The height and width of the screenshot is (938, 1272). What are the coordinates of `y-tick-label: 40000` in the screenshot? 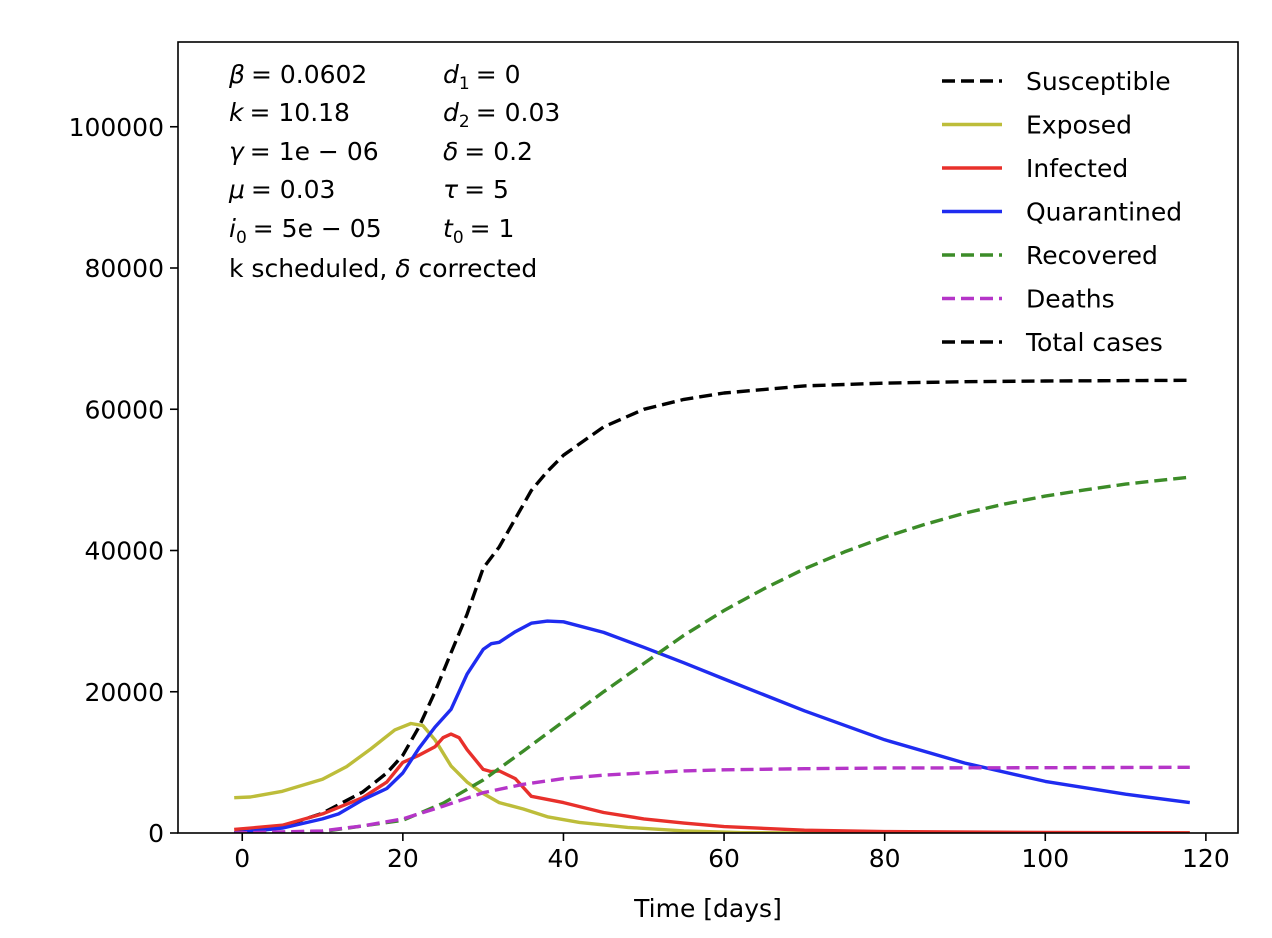 It's located at (124, 551).